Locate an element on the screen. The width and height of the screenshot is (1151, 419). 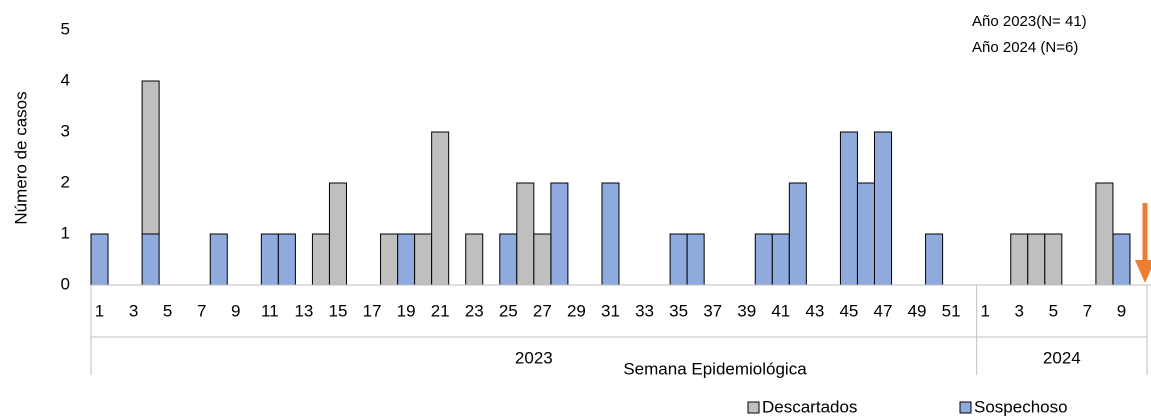
x-tick-label: 25 is located at coordinates (508, 310).